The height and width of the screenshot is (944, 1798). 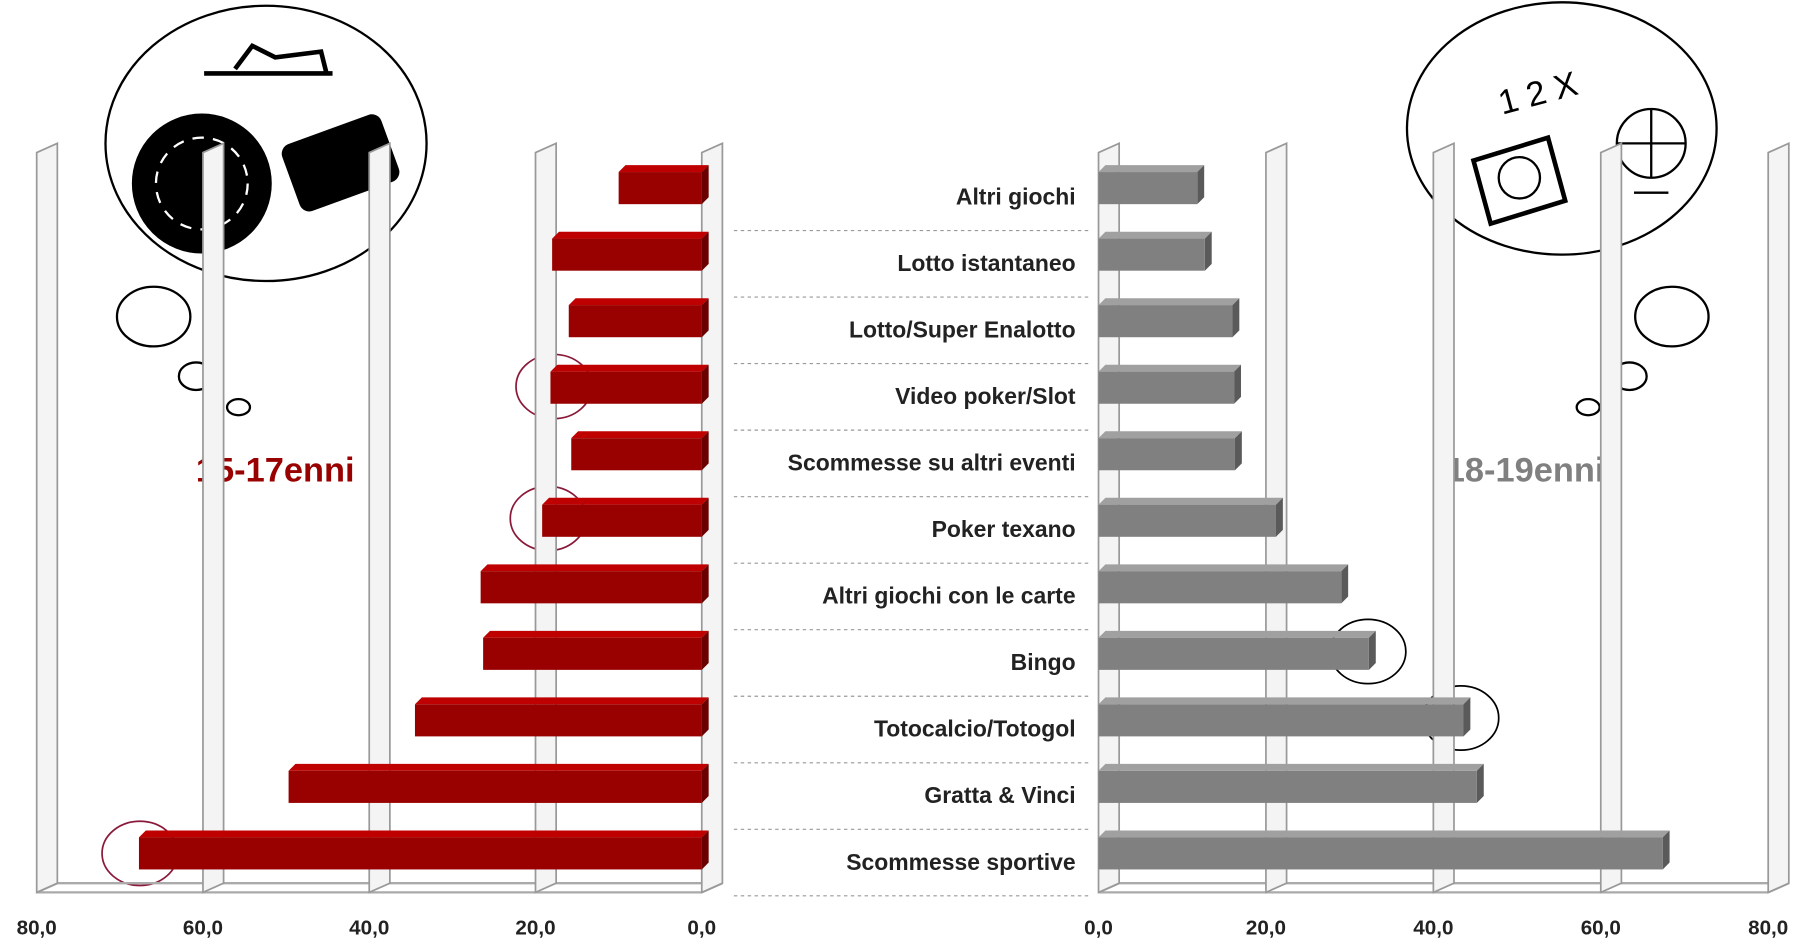 What do you see at coordinates (986, 263) in the screenshot?
I see `category-label: Lotto istantaneo` at bounding box center [986, 263].